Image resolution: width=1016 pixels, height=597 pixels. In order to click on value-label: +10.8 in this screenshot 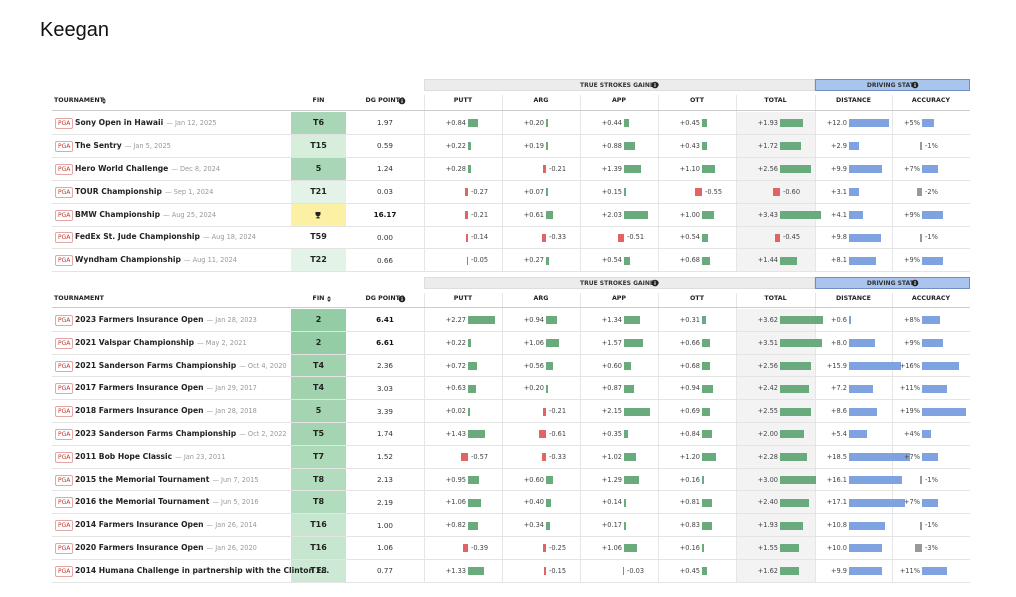, I will do `click(836, 525)`.